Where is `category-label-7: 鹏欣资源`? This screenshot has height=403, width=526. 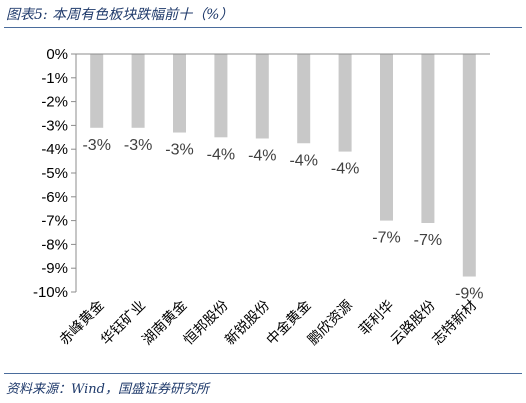 category-label-7: 鹏欣资源 is located at coordinates (330, 323).